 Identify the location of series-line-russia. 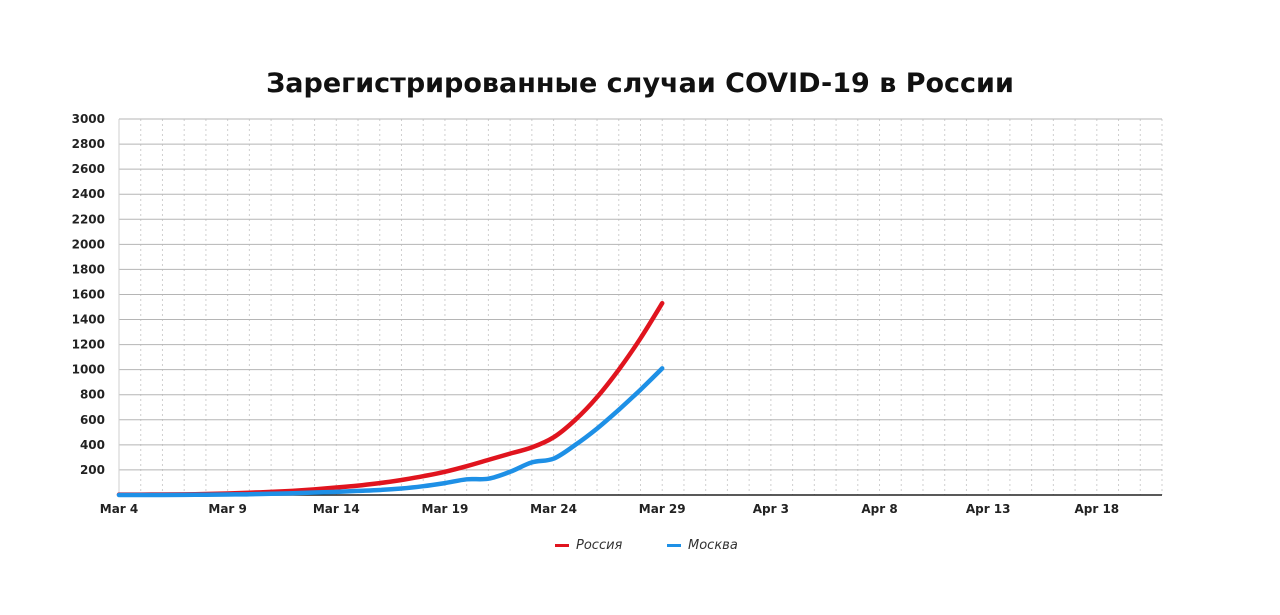
(390, 398).